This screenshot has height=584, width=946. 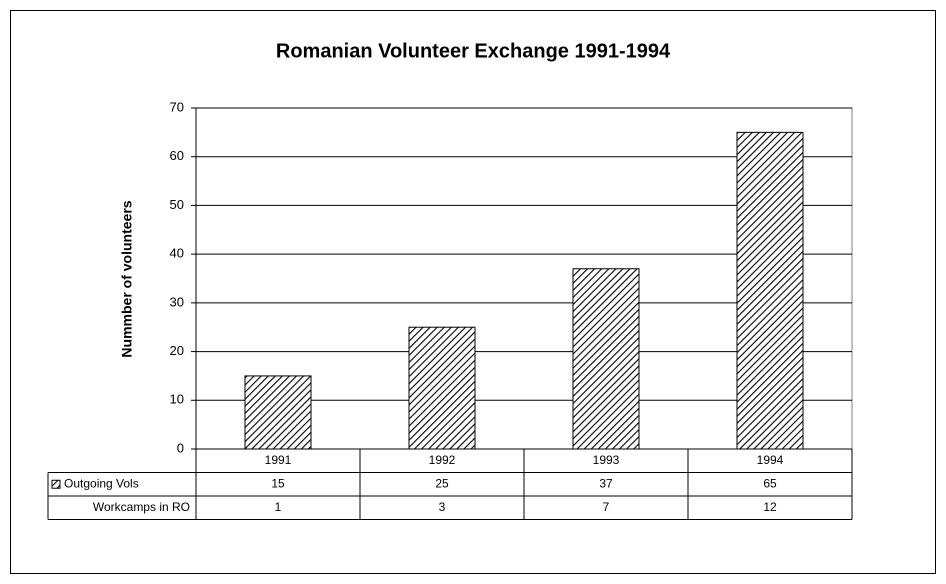 What do you see at coordinates (177, 350) in the screenshot?
I see `y-tick-label: 20` at bounding box center [177, 350].